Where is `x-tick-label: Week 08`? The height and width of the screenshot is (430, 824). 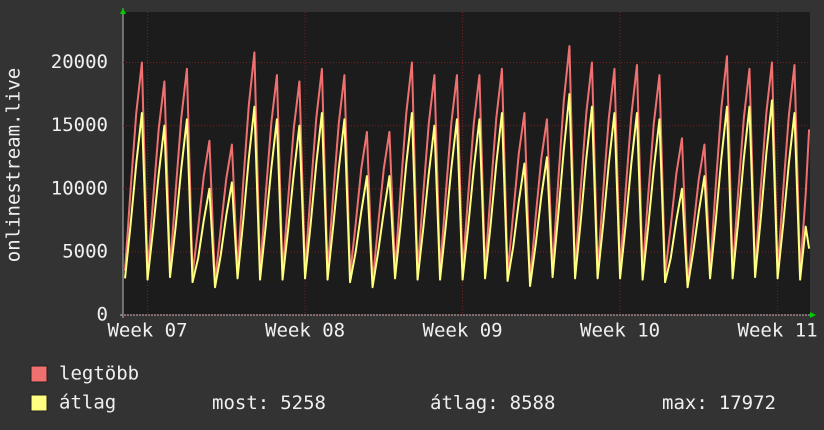
x-tick-label: Week 08 is located at coordinates (305, 331).